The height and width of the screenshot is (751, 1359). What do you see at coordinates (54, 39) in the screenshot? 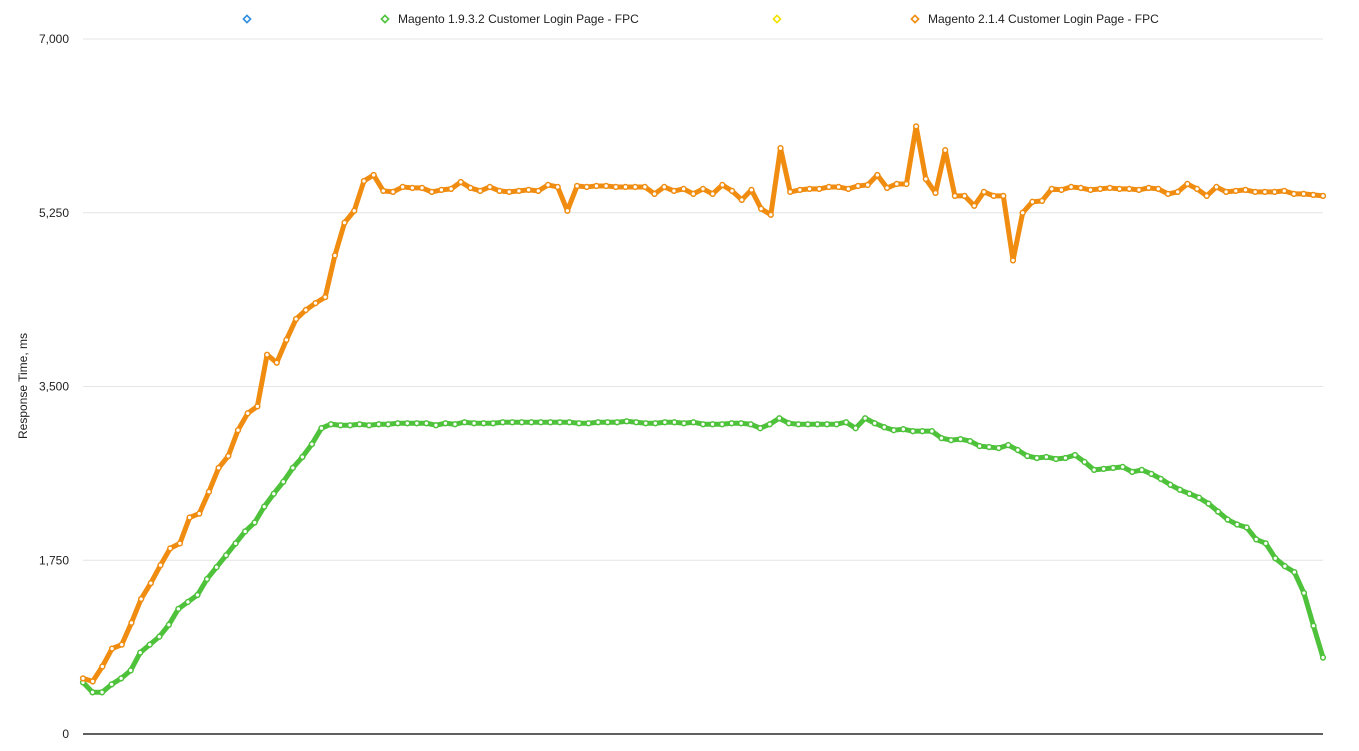
I see `y-tick-label: 7,000` at bounding box center [54, 39].